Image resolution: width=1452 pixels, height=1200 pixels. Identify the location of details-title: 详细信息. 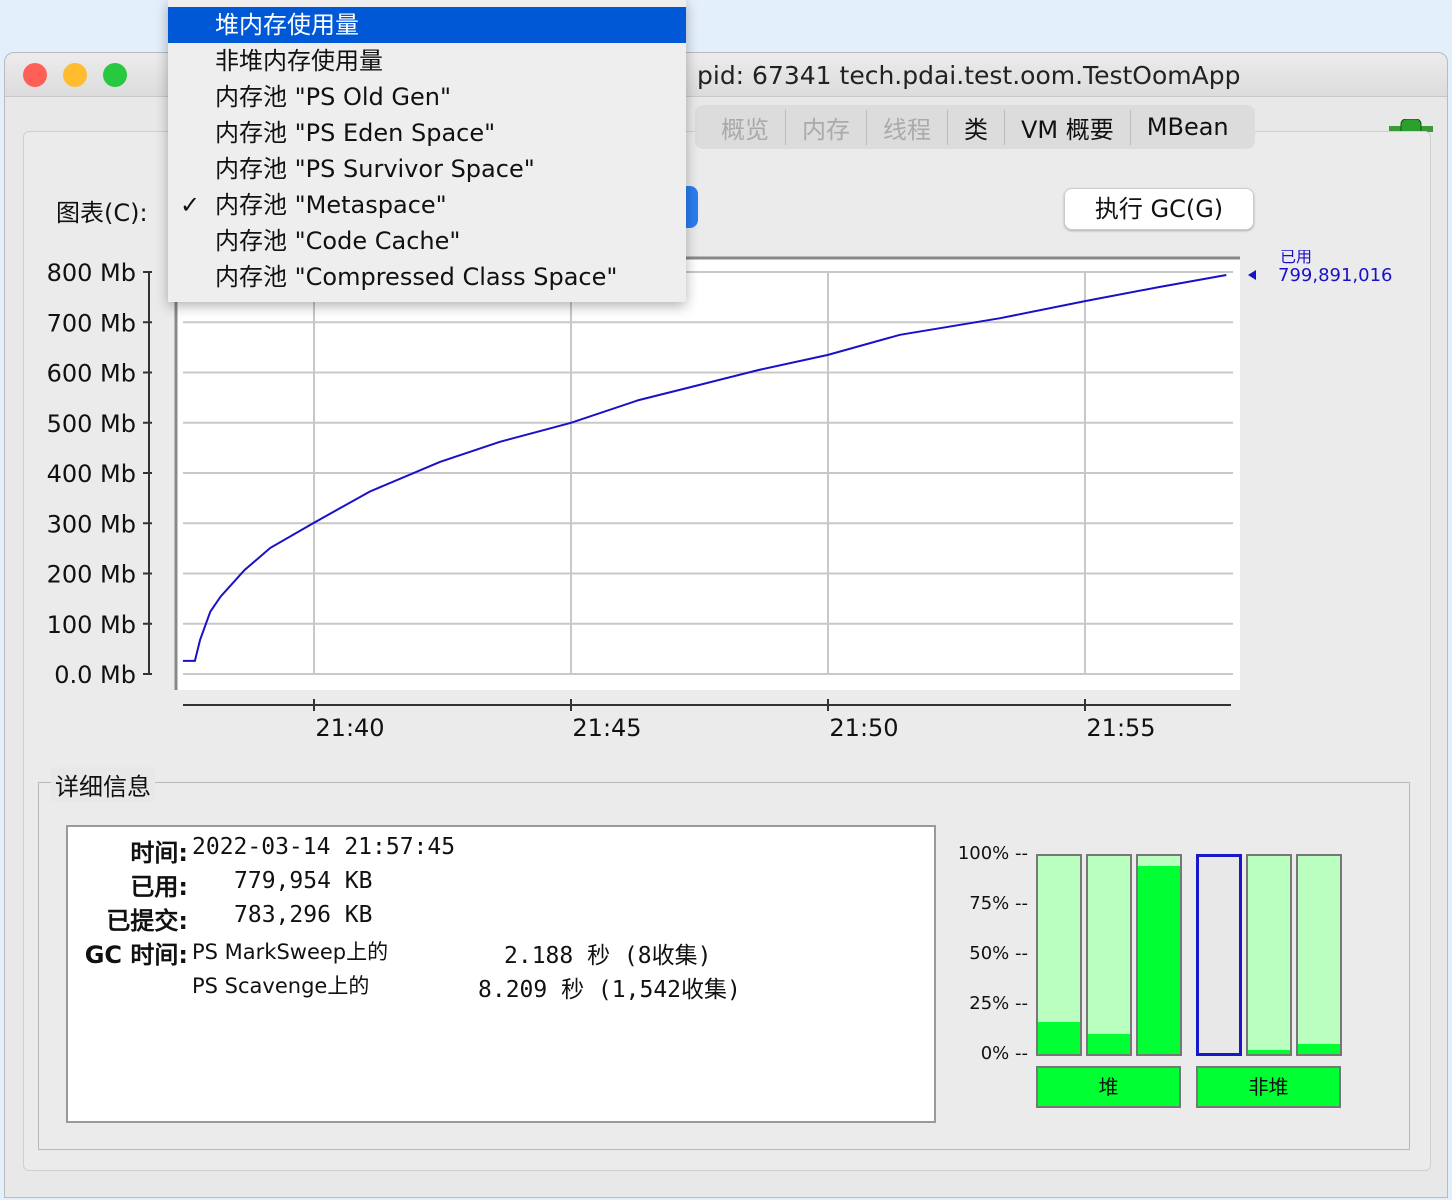
(103, 784).